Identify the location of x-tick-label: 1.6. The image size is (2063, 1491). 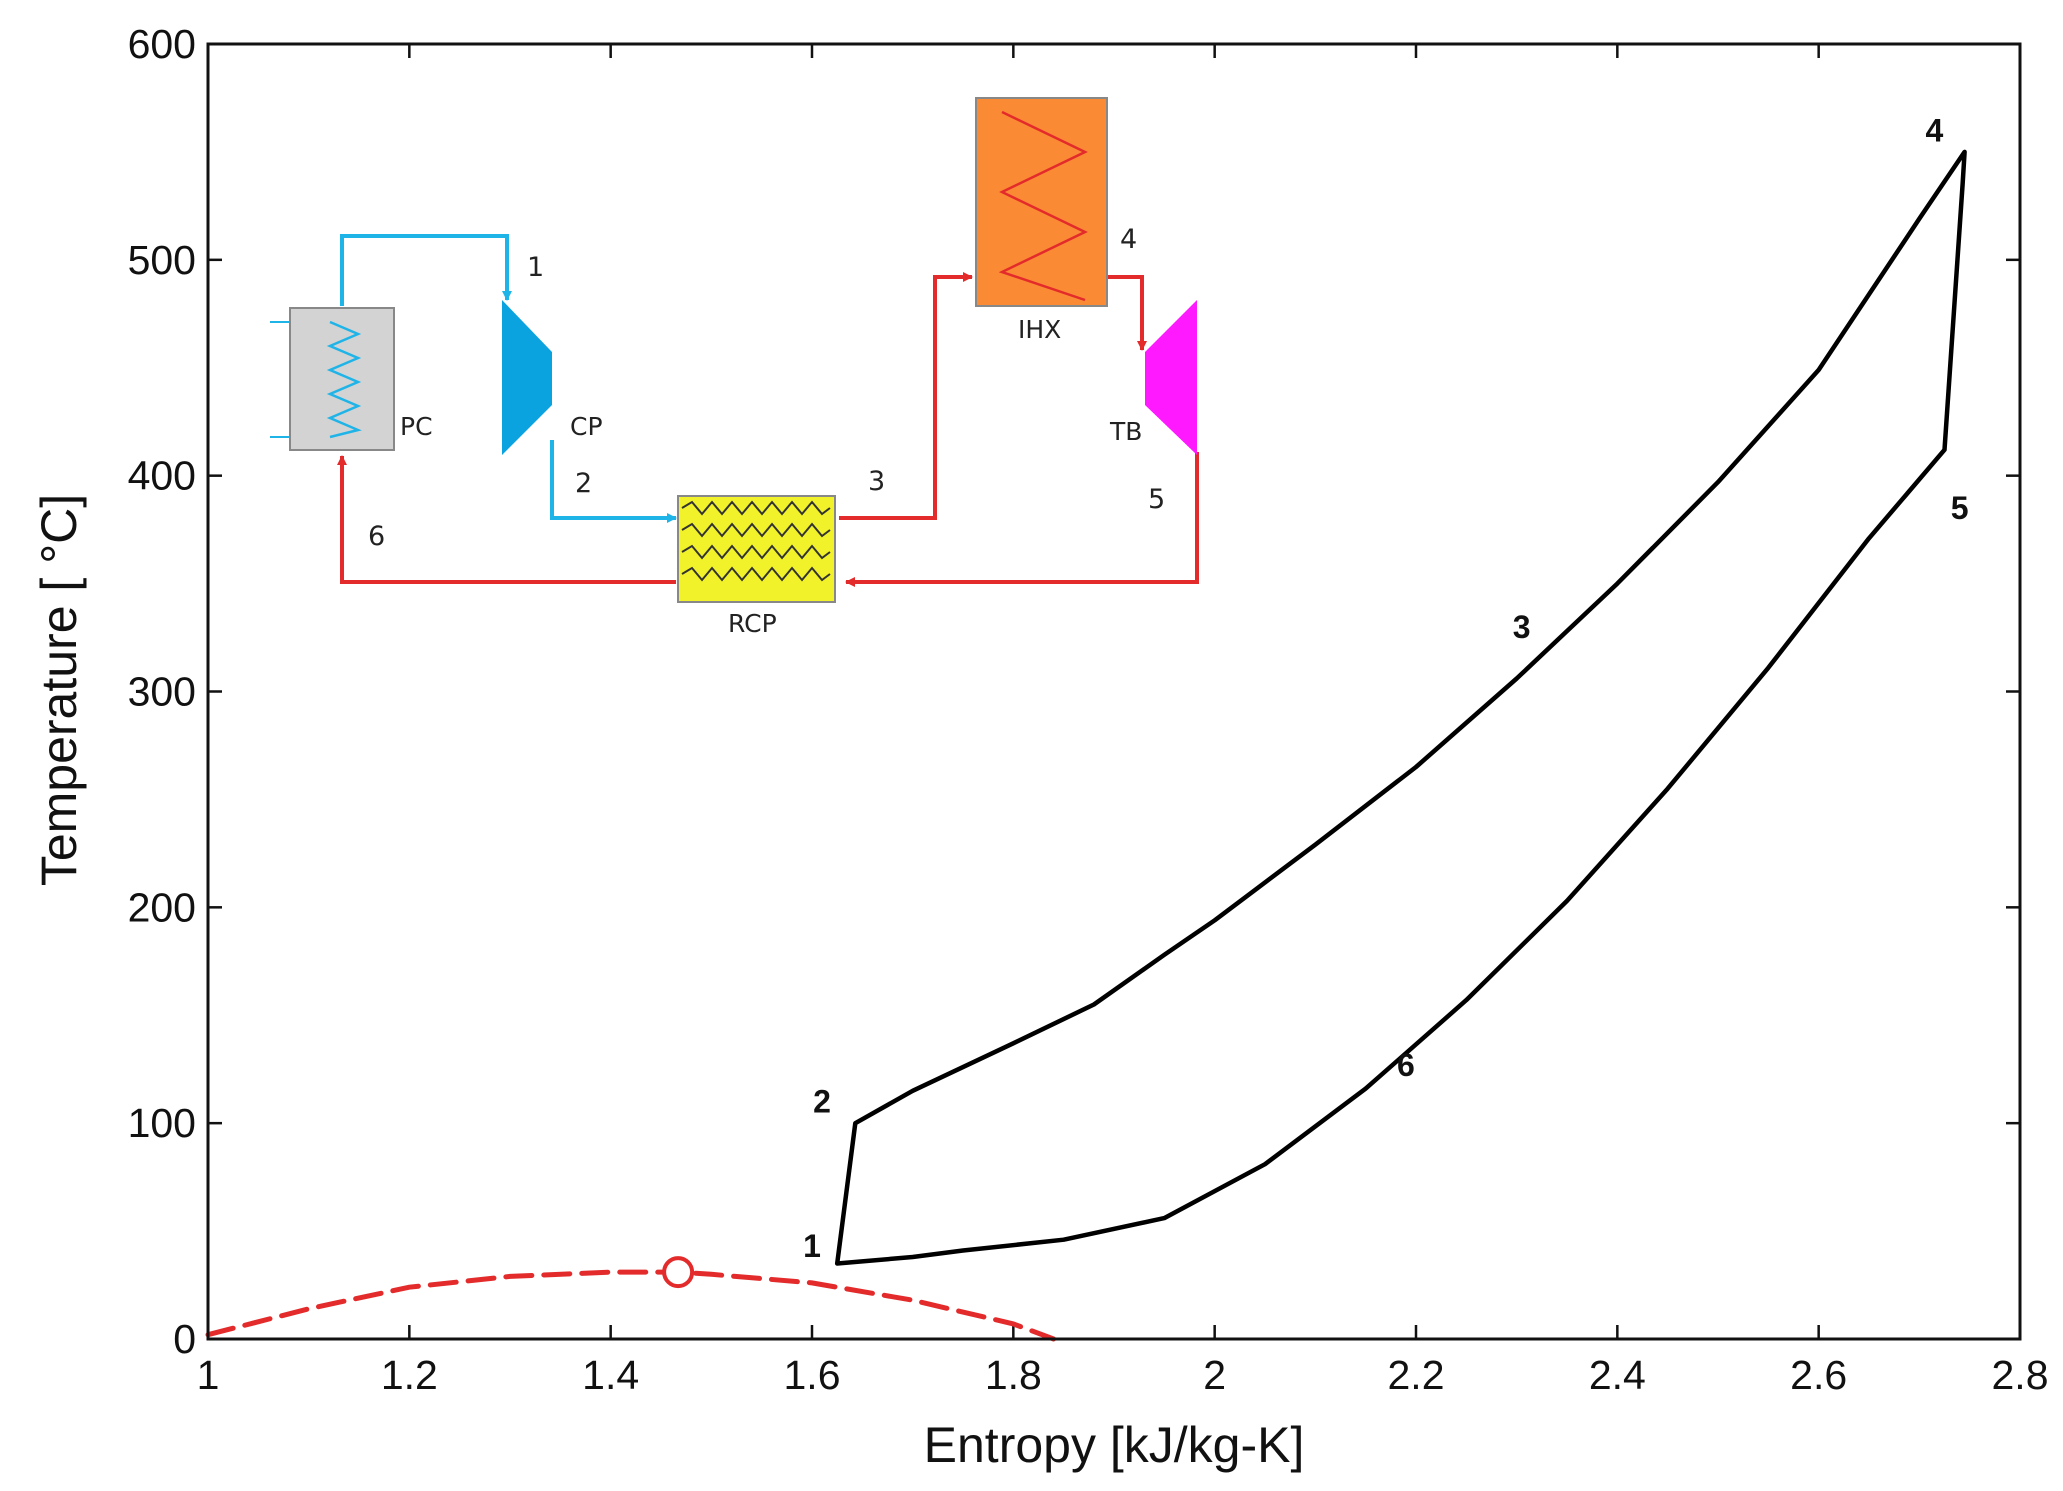
(812, 1375).